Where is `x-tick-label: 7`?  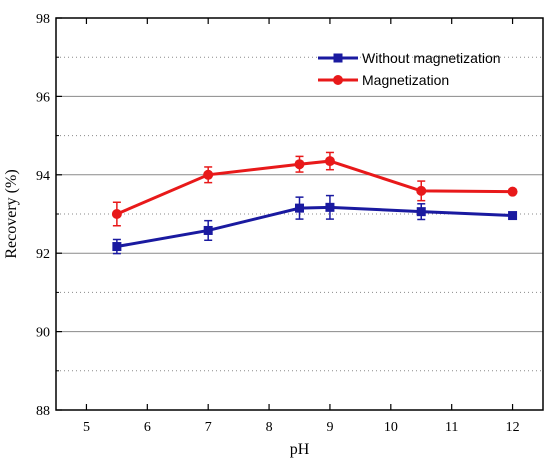 x-tick-label: 7 is located at coordinates (208, 427).